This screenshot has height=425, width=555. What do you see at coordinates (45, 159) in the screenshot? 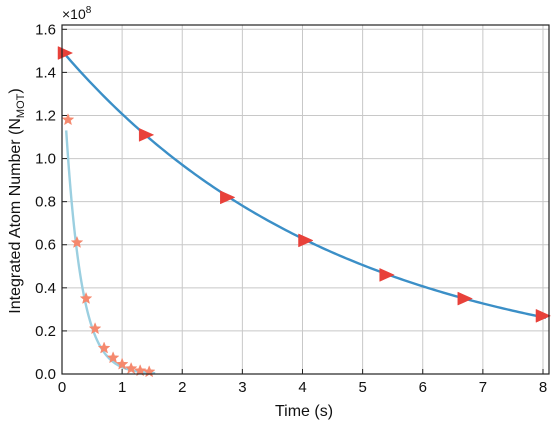
I see `y-tick-label: 1.0` at bounding box center [45, 159].